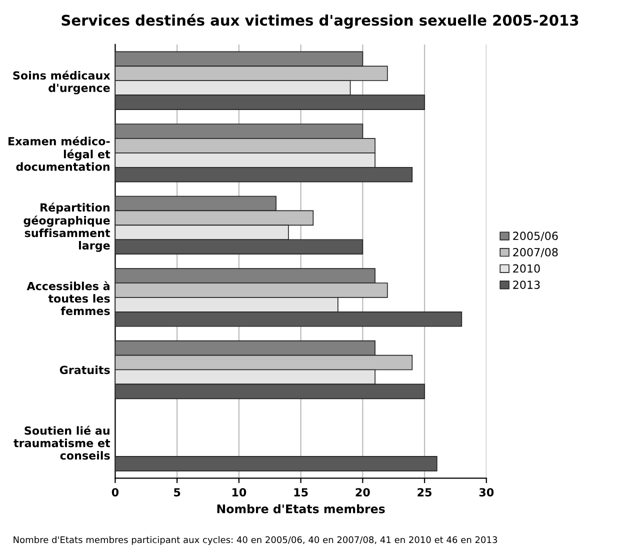 This screenshot has width=640, height=556. What do you see at coordinates (320, 21) in the screenshot?
I see `chart-title: Services destinés aux victimes d'agression sexuelle 2005-2013` at bounding box center [320, 21].